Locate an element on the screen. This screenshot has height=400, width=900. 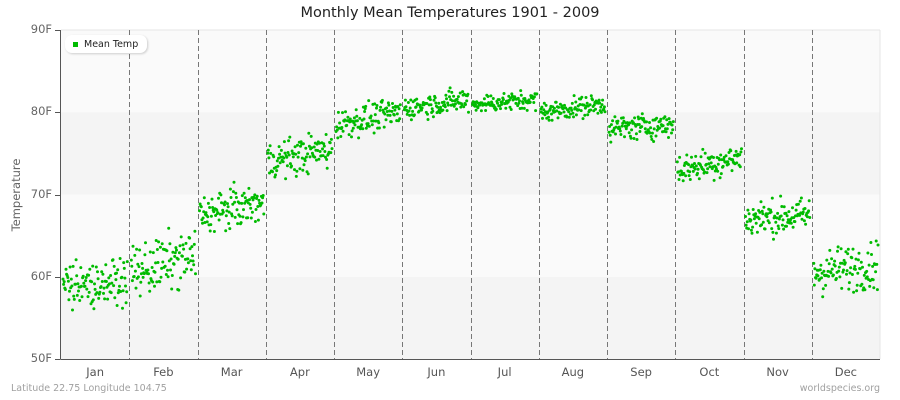
chart-title: Monthly Mean Temperatures 1901 - 2009 is located at coordinates (450, 13).